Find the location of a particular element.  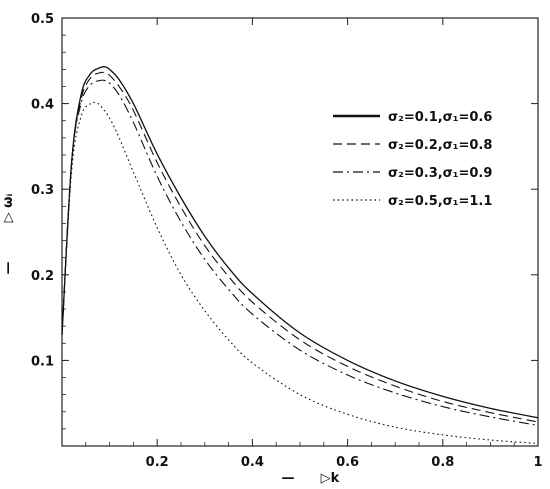

y-tick-label: 0.5 is located at coordinates (42, 19).